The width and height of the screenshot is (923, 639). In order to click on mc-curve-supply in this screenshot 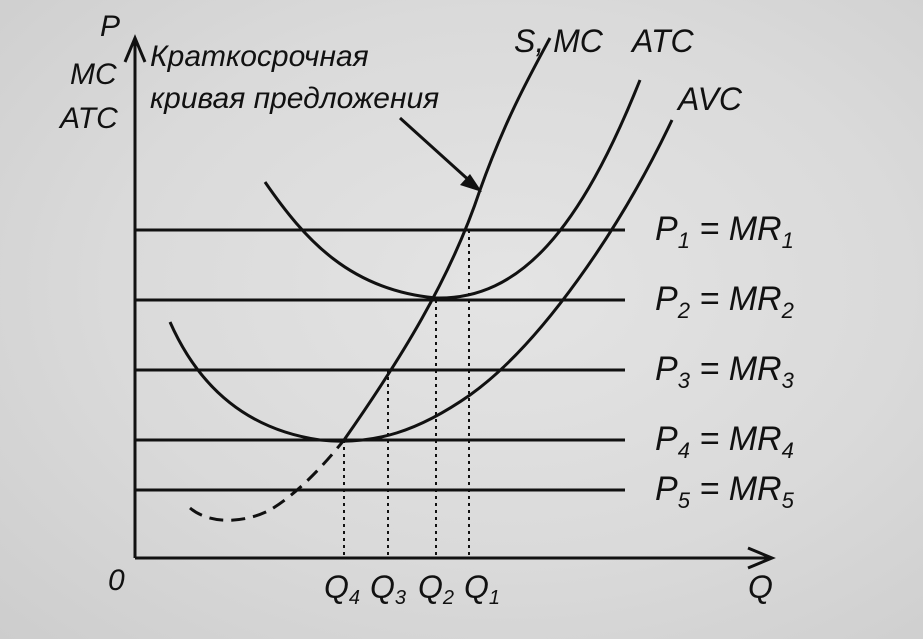, I will do `click(447, 239)`.